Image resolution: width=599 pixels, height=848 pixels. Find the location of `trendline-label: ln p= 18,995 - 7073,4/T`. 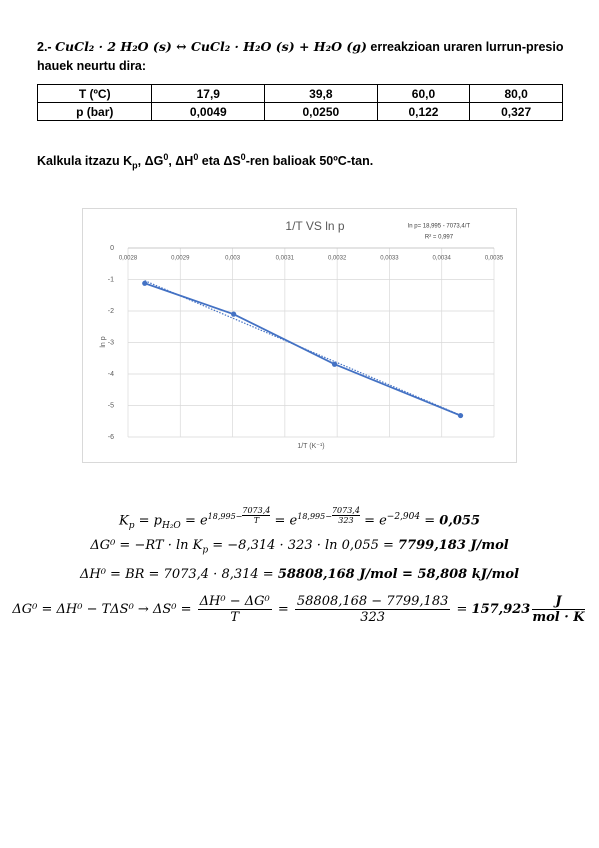

trendline-label: ln p= 18,995 - 7073,4/T is located at coordinates (439, 227).